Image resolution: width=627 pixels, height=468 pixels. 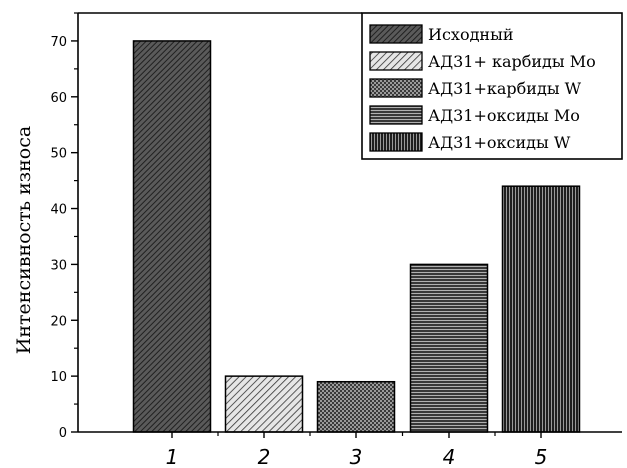 What do you see at coordinates (505, 88) in the screenshot?
I see `legend-label-3: АД31+карбиды W` at bounding box center [505, 88].